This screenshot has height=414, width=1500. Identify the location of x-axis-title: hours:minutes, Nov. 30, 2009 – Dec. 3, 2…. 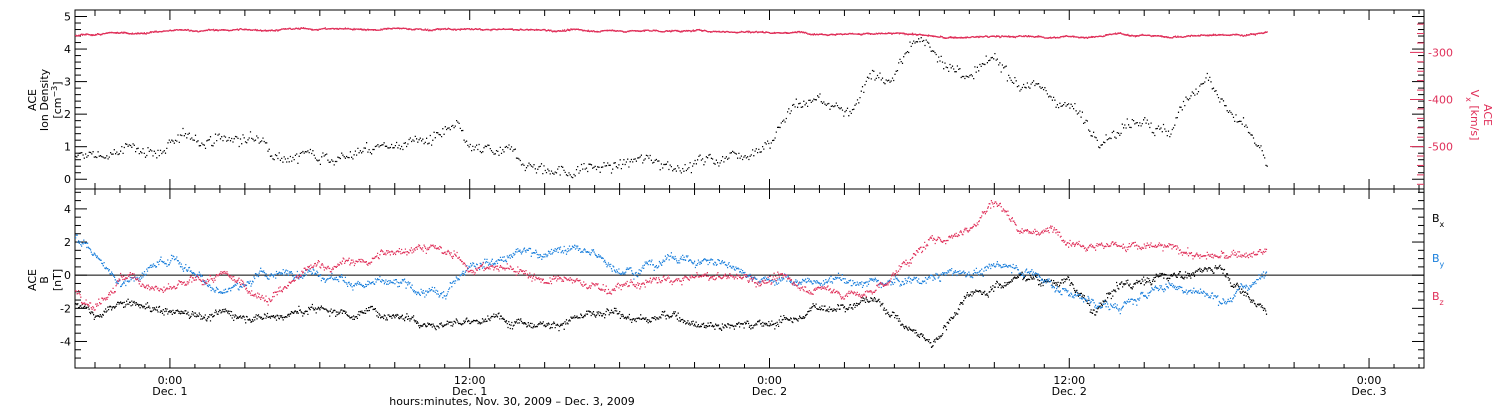
(512, 401).